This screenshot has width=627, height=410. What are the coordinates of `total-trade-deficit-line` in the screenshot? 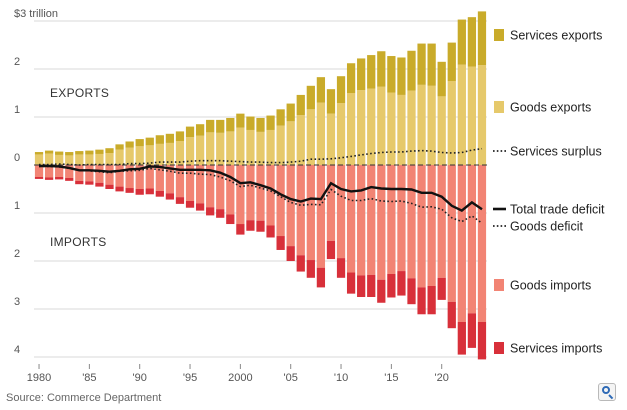 It's located at (261, 188).